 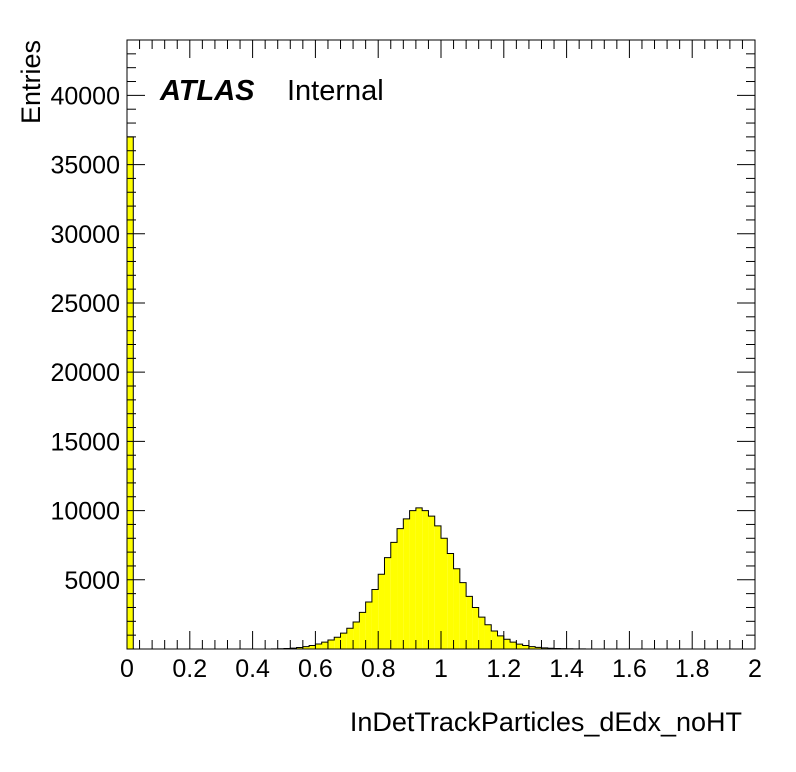 What do you see at coordinates (441, 669) in the screenshot?
I see `x-tick-label: 1` at bounding box center [441, 669].